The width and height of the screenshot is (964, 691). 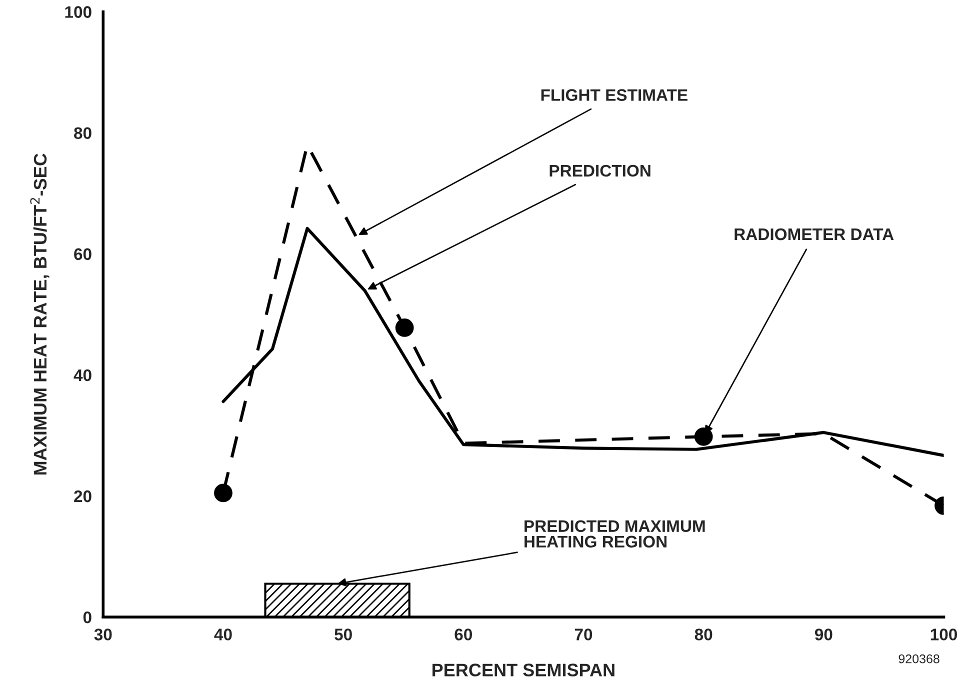 I want to click on y-tick-label: 0, so click(x=87, y=617).